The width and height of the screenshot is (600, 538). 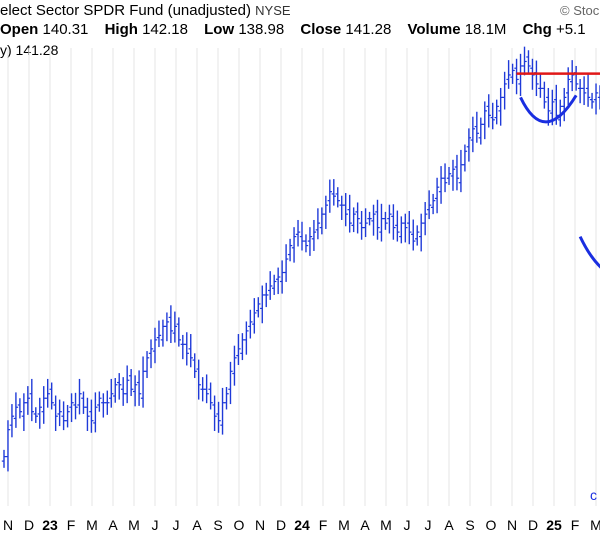 What do you see at coordinates (558, 287) in the screenshot?
I see `annotations: c` at bounding box center [558, 287].